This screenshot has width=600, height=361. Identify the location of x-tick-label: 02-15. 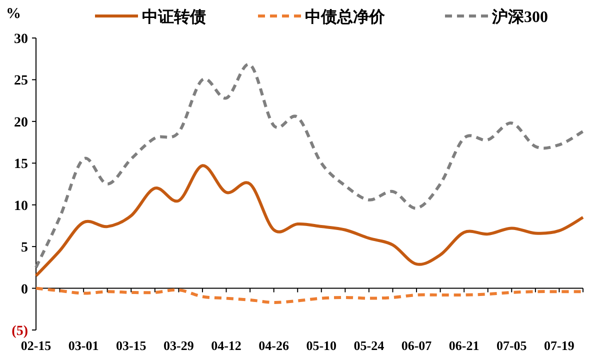
(36, 345).